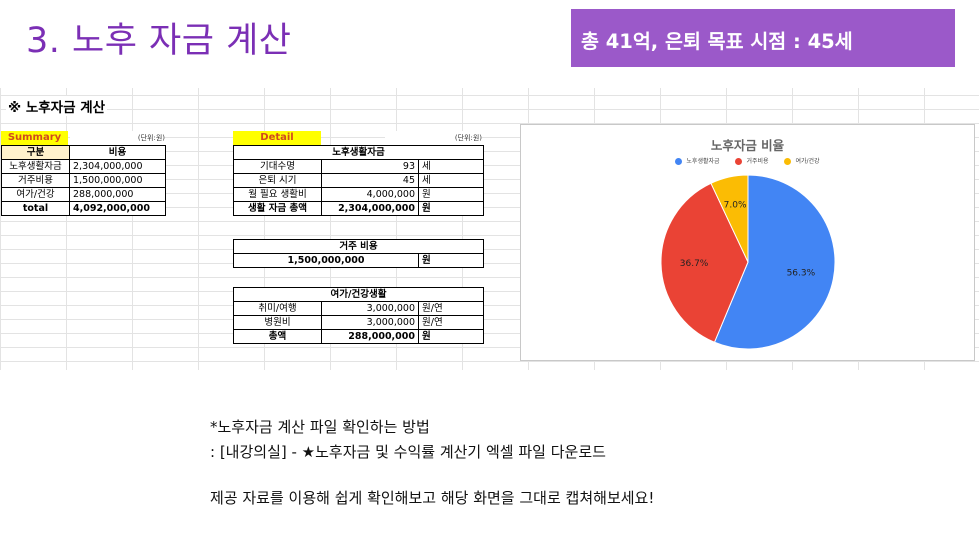  I want to click on note-line-3: 제공 자료를 이용해 쉽게 확인해보고 해당 화면을 그대로 캡쳐해보세요!, so click(432, 498).